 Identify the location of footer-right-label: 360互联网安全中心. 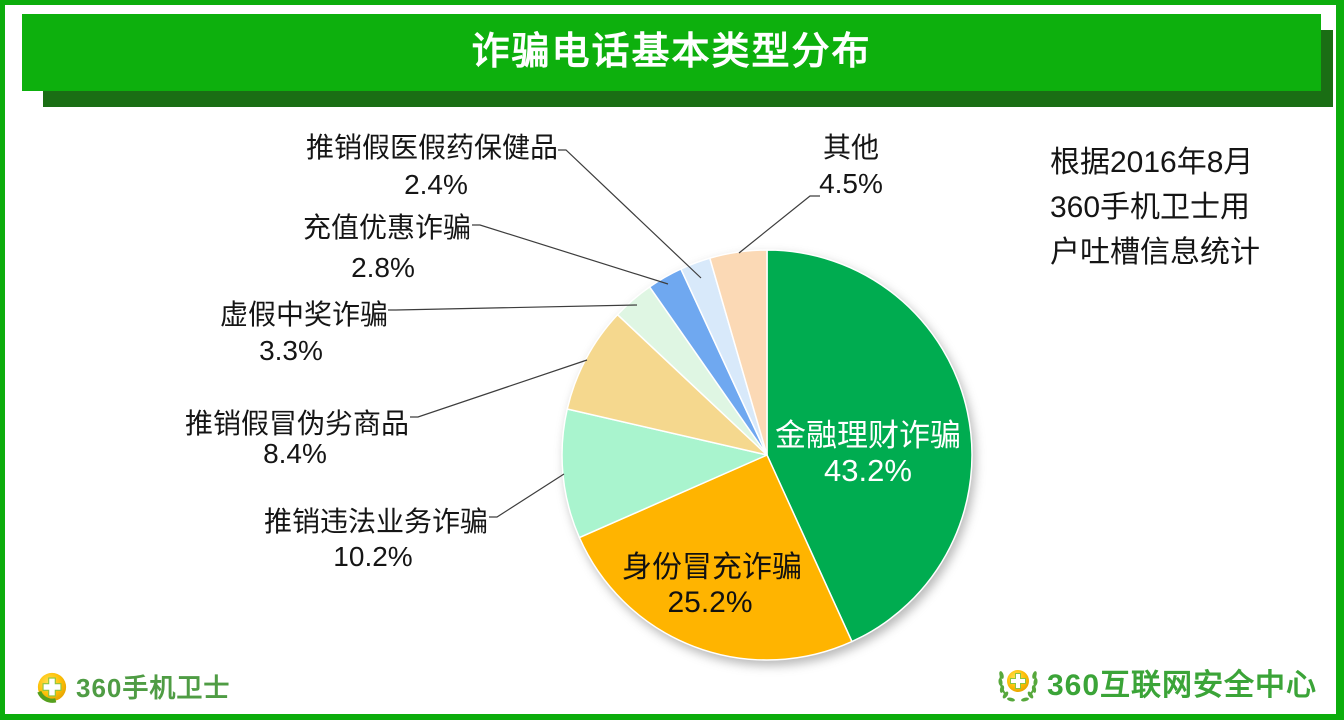
(1182, 685).